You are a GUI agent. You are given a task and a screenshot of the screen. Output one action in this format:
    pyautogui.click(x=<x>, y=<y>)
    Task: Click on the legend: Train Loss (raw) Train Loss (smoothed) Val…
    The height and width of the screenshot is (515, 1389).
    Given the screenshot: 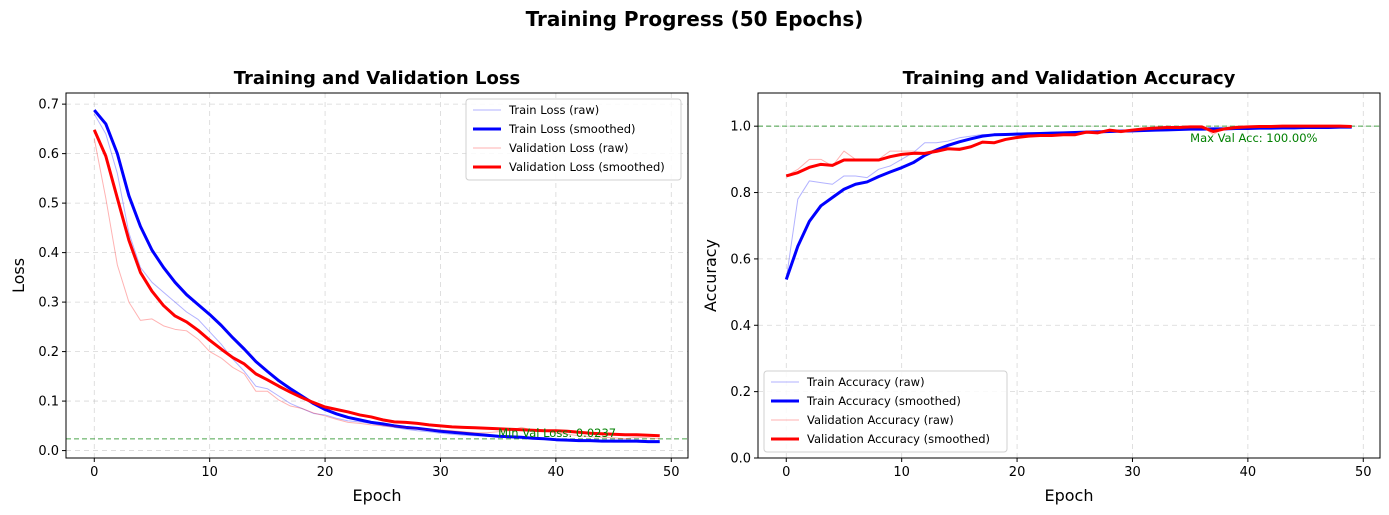 What is the action you would take?
    pyautogui.click(x=573, y=139)
    